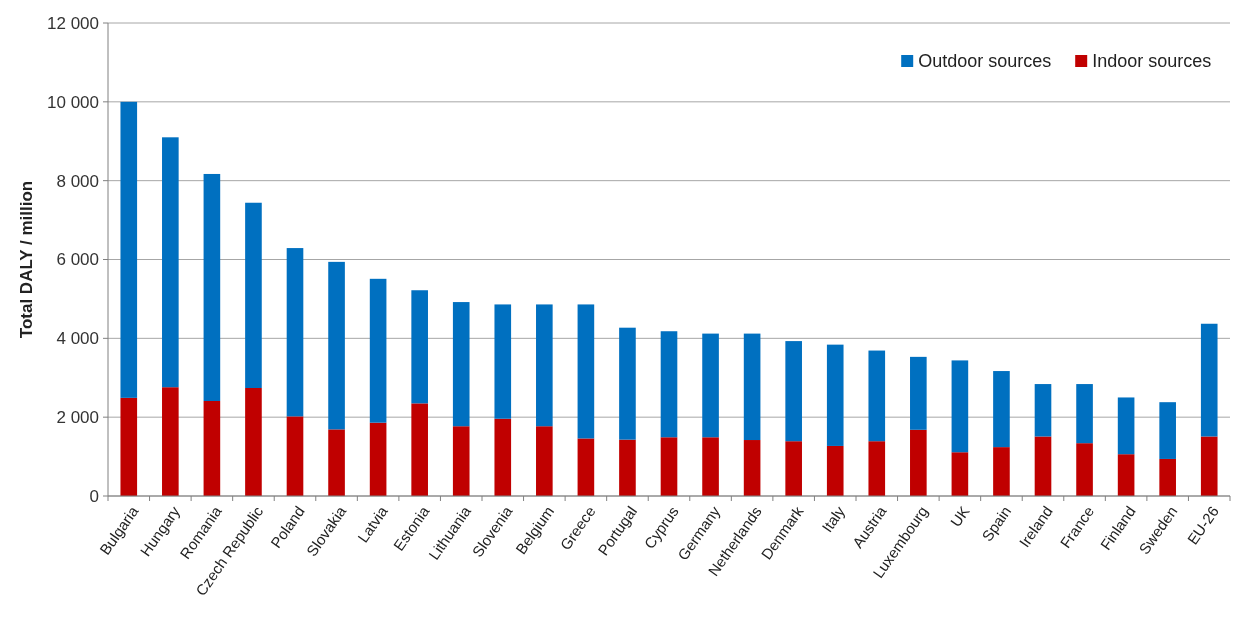 This screenshot has width=1246, height=626. I want to click on y-tick-label: 0, so click(94, 496).